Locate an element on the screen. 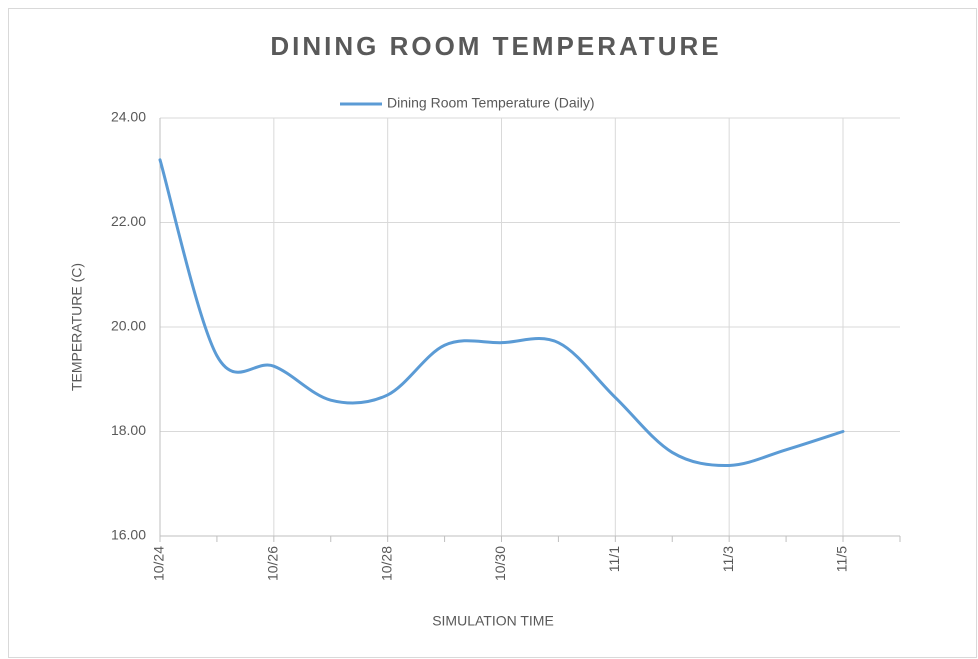 The image size is (978, 659). y-tick-label: 16.00 is located at coordinates (128, 535).